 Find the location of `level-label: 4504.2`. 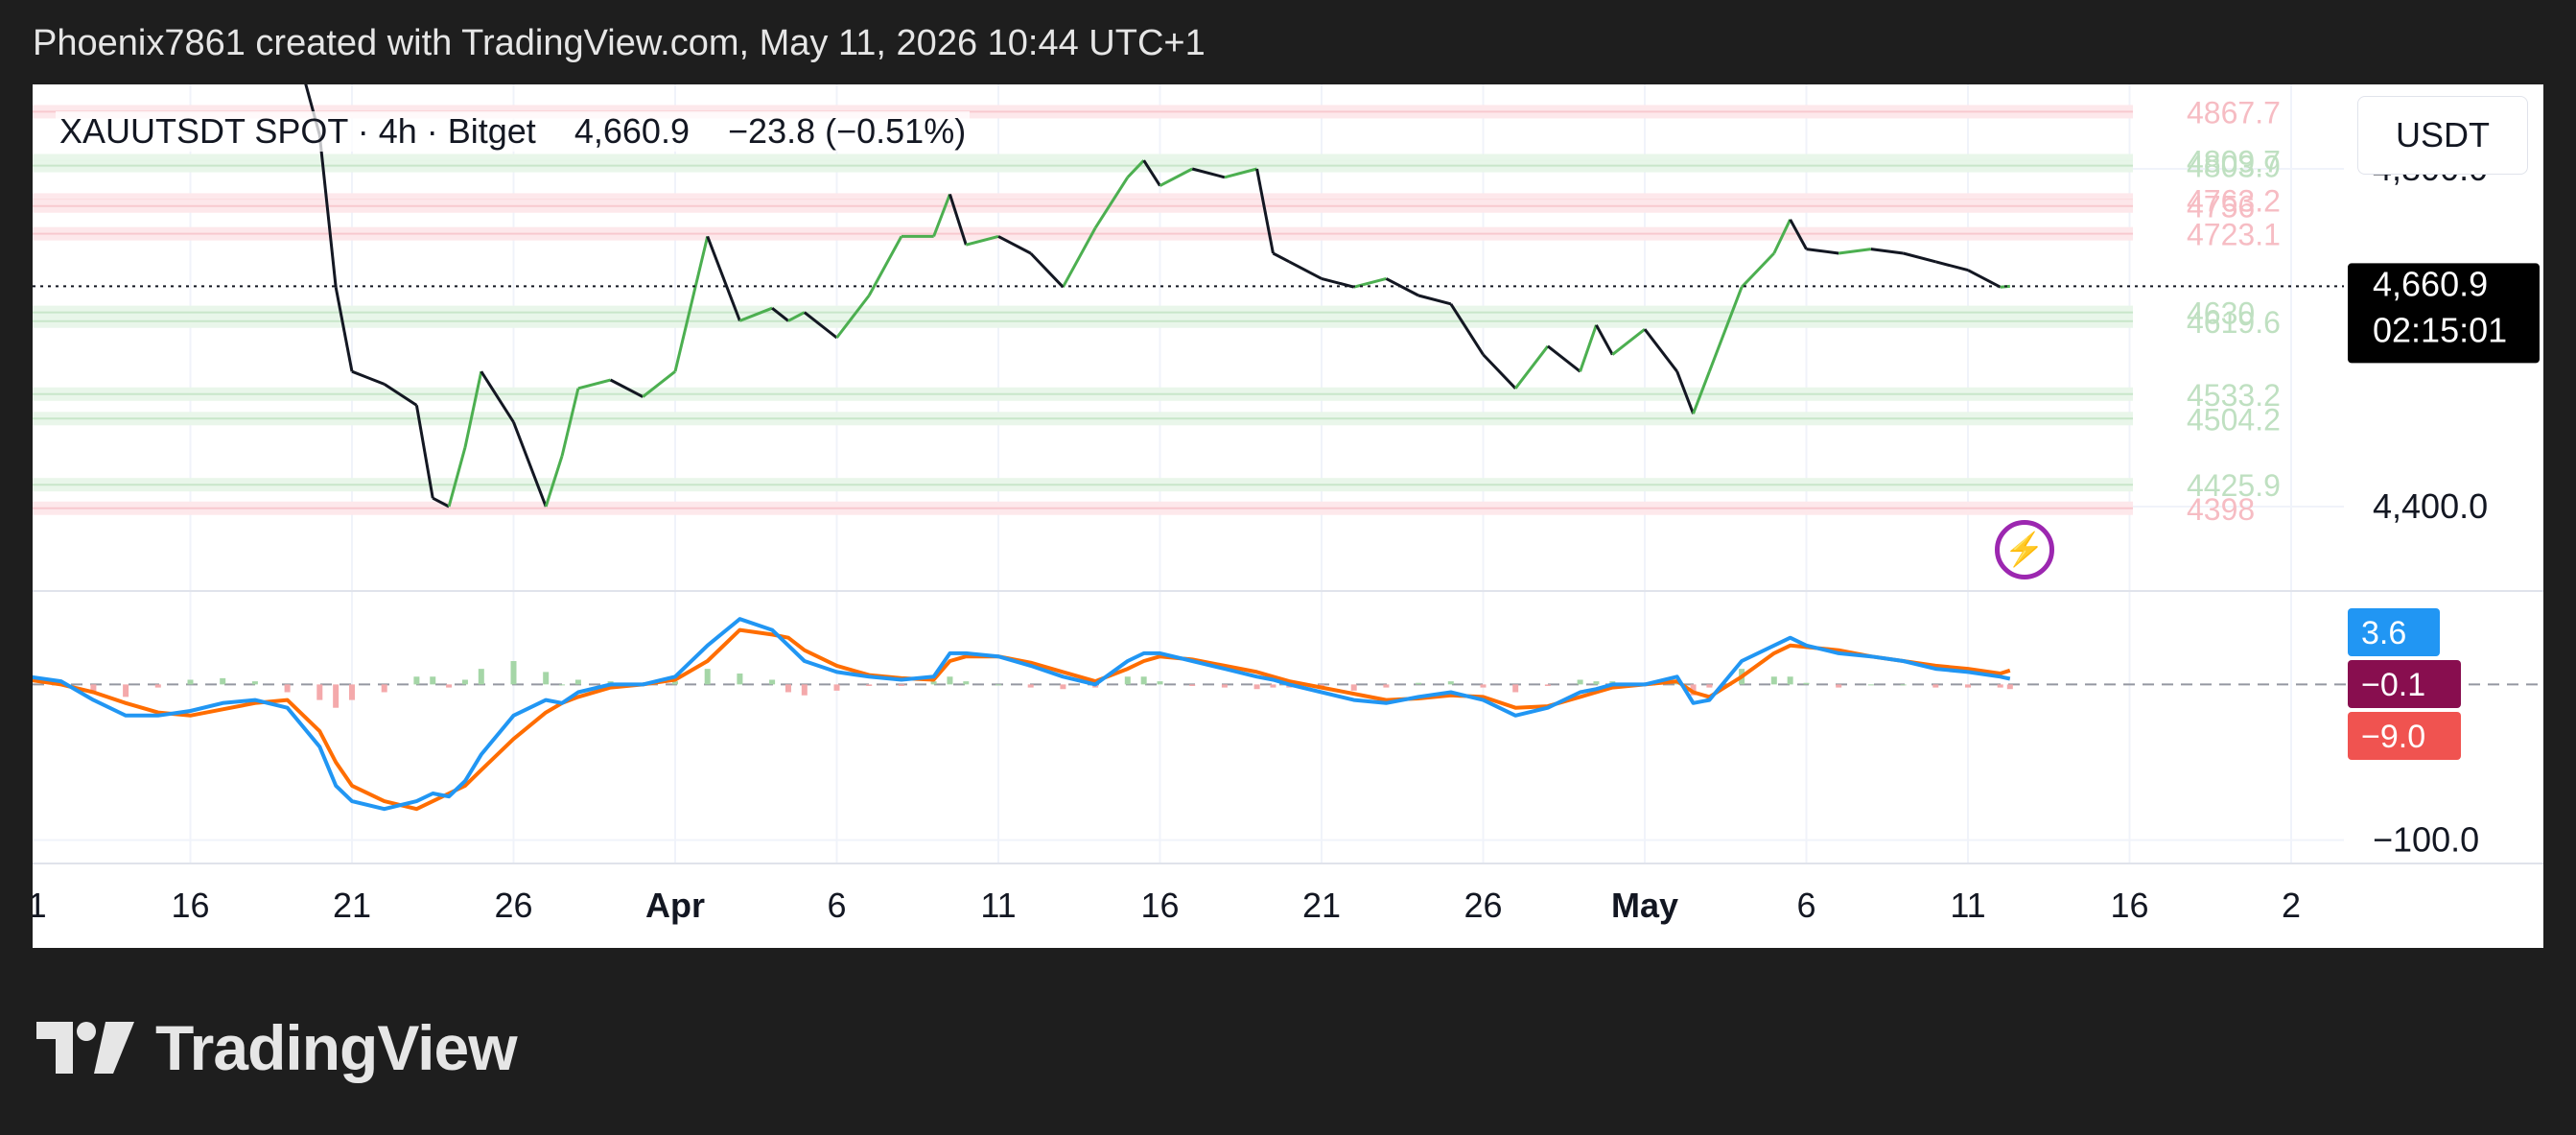

level-label: 4504.2 is located at coordinates (2234, 419).